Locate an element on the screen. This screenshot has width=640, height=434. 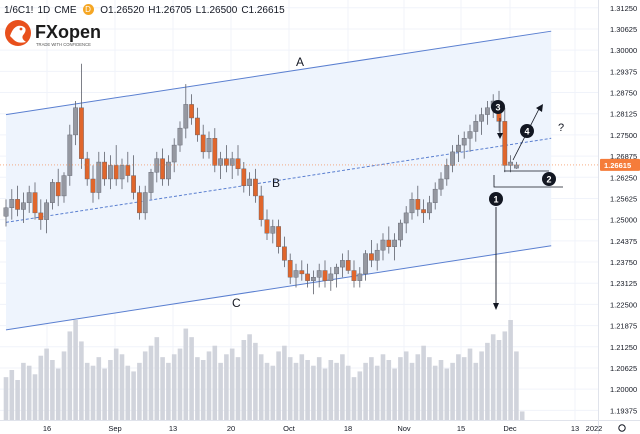
marker-4-circle is located at coordinates (527, 131).